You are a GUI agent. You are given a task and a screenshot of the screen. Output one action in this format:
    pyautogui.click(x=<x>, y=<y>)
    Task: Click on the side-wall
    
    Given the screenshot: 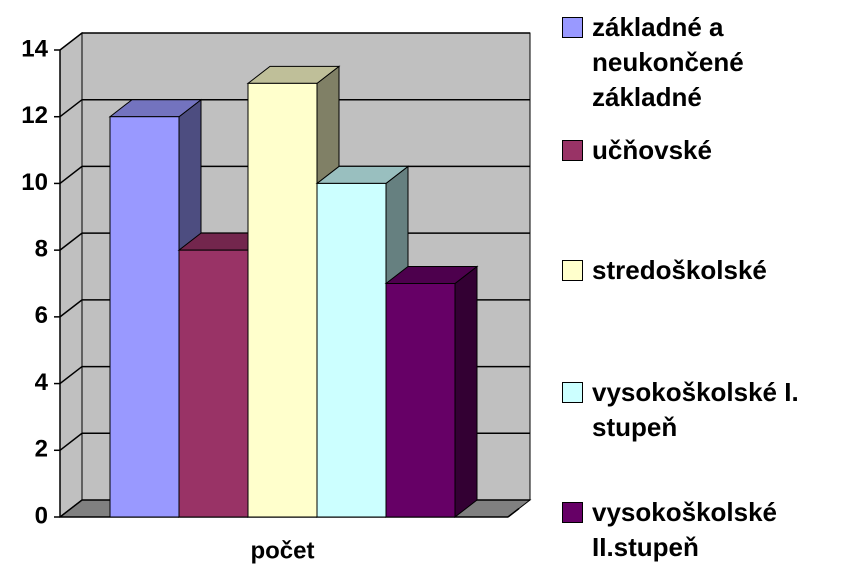 What is the action you would take?
    pyautogui.click(x=71, y=275)
    